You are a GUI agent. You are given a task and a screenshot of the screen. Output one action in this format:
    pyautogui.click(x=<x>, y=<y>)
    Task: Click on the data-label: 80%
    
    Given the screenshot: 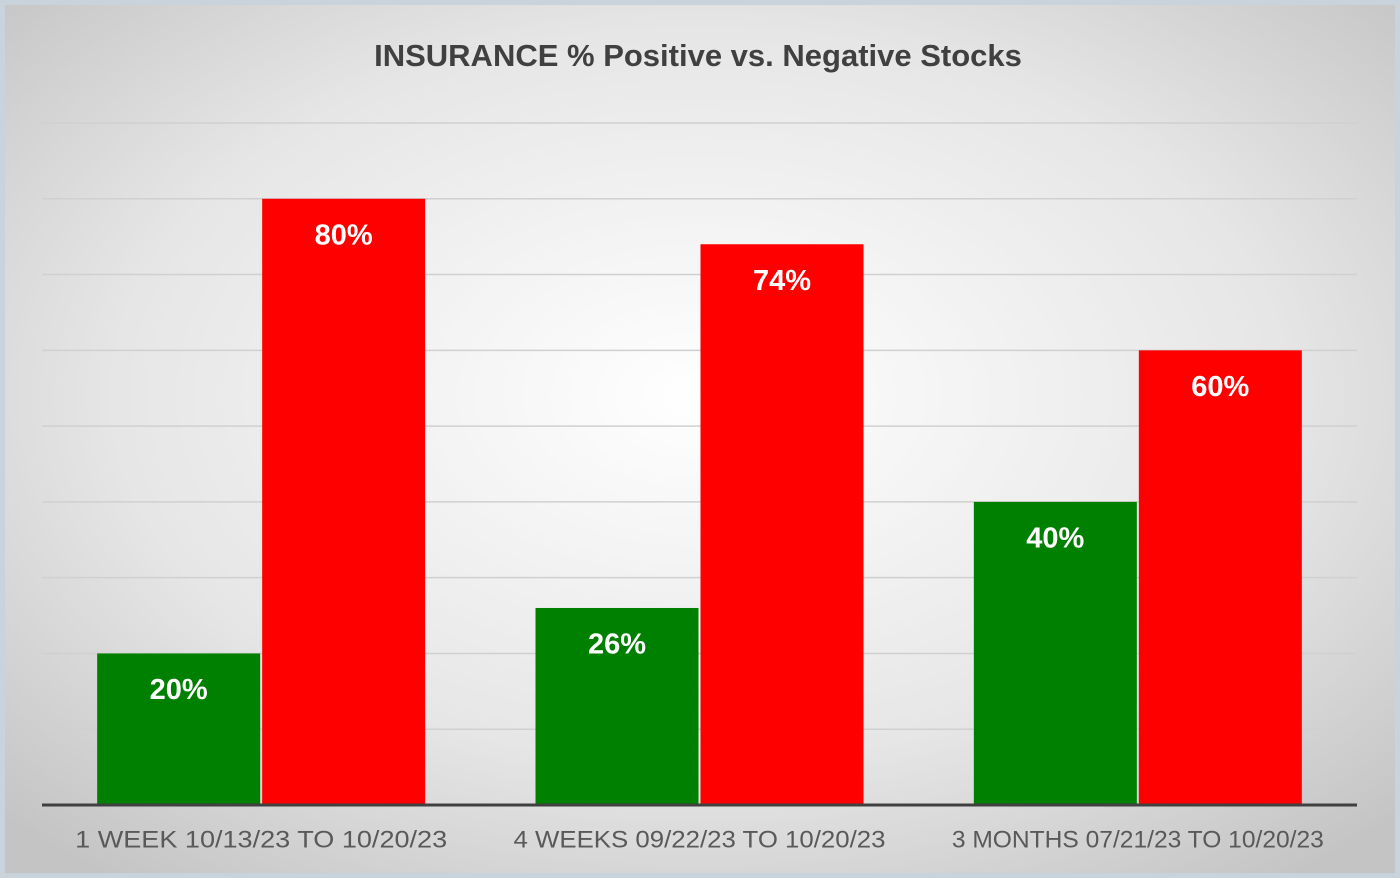 What is the action you would take?
    pyautogui.click(x=344, y=235)
    